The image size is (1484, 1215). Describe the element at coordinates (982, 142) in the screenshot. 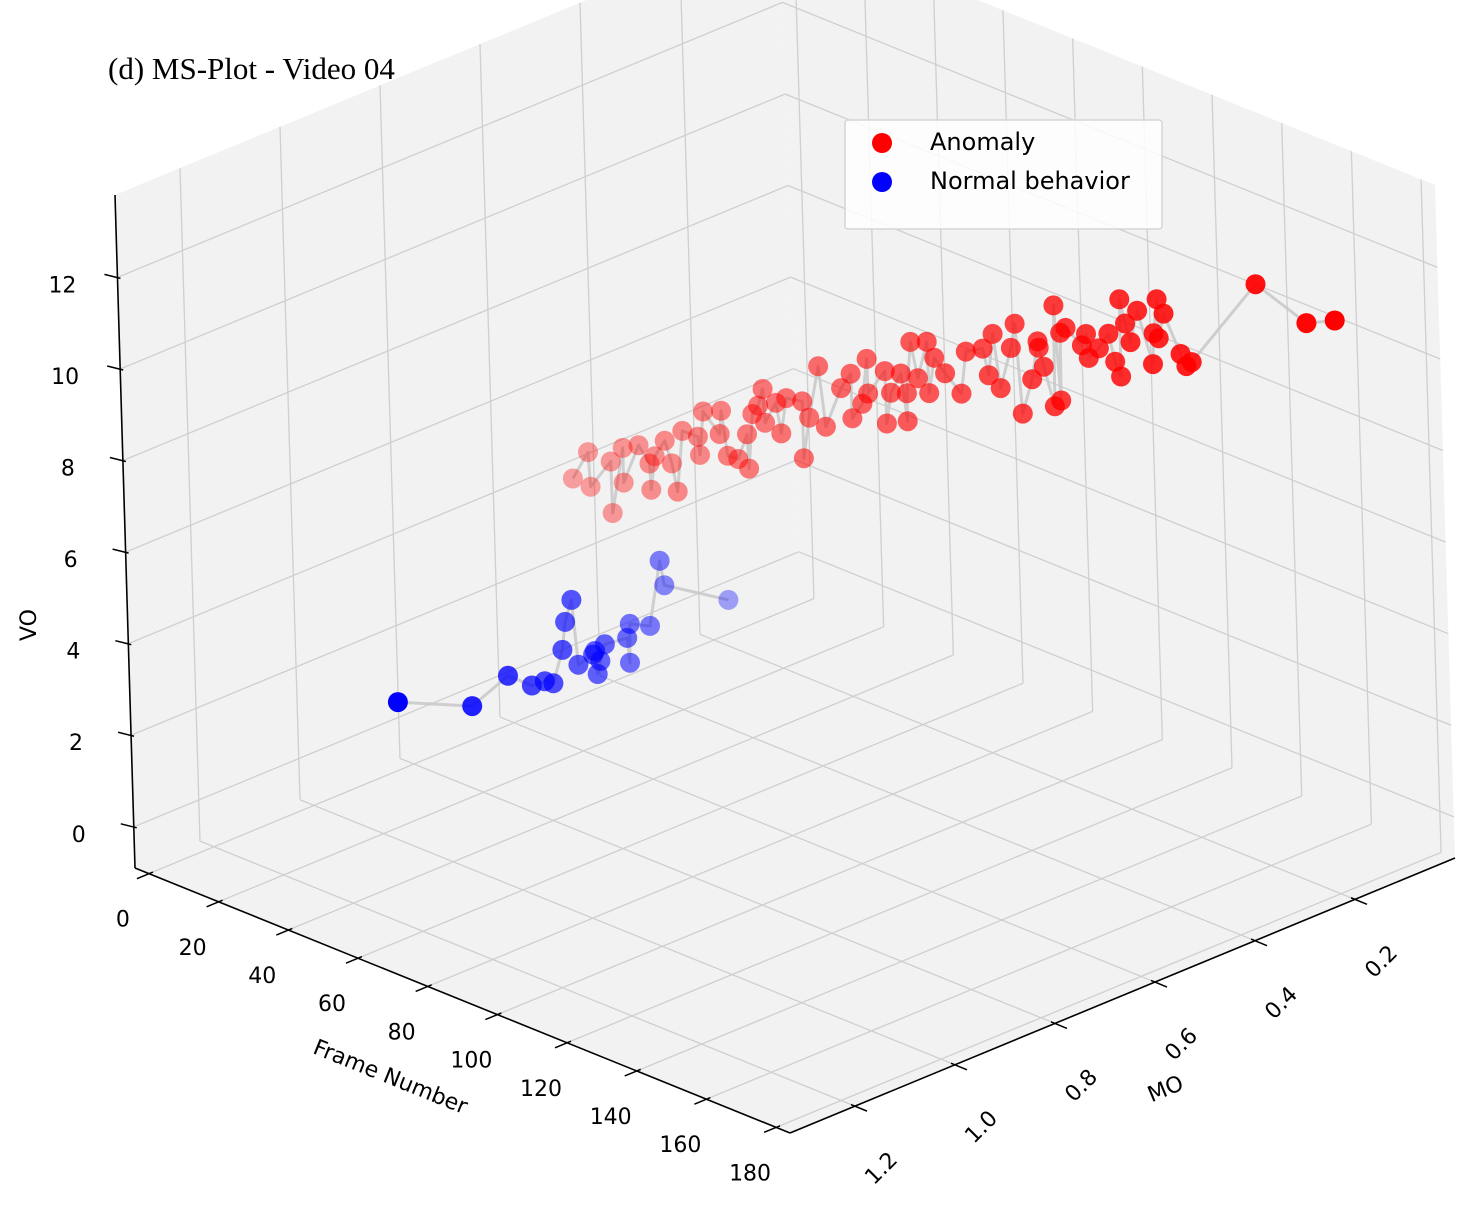

I see `legend-label: Anomaly` at that location.